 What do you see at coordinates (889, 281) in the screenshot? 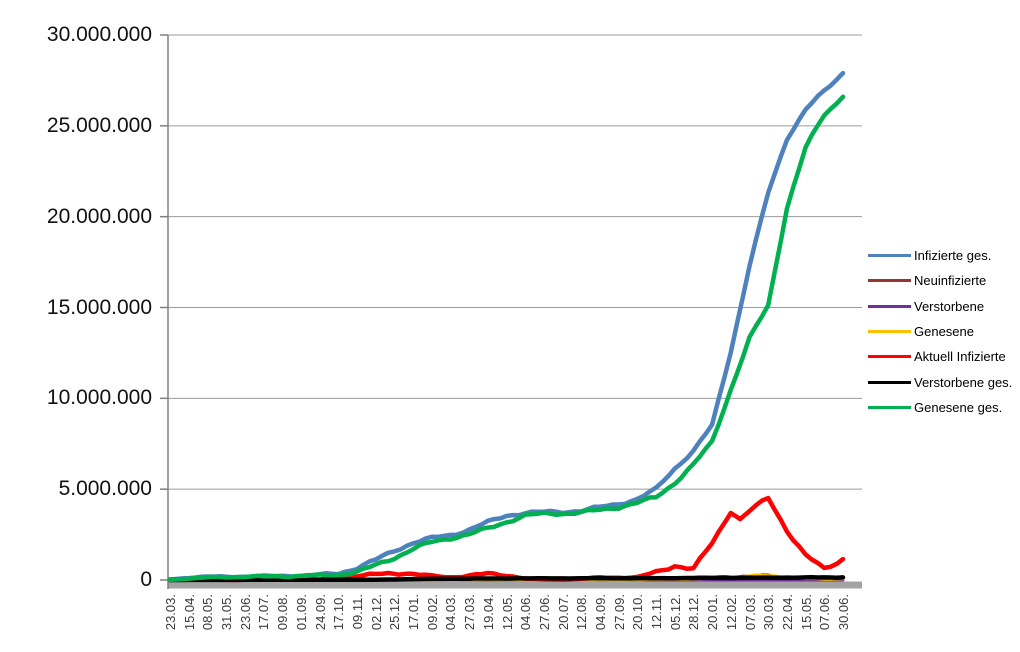
I see `legend-swatch-neuinfizierte` at bounding box center [889, 281].